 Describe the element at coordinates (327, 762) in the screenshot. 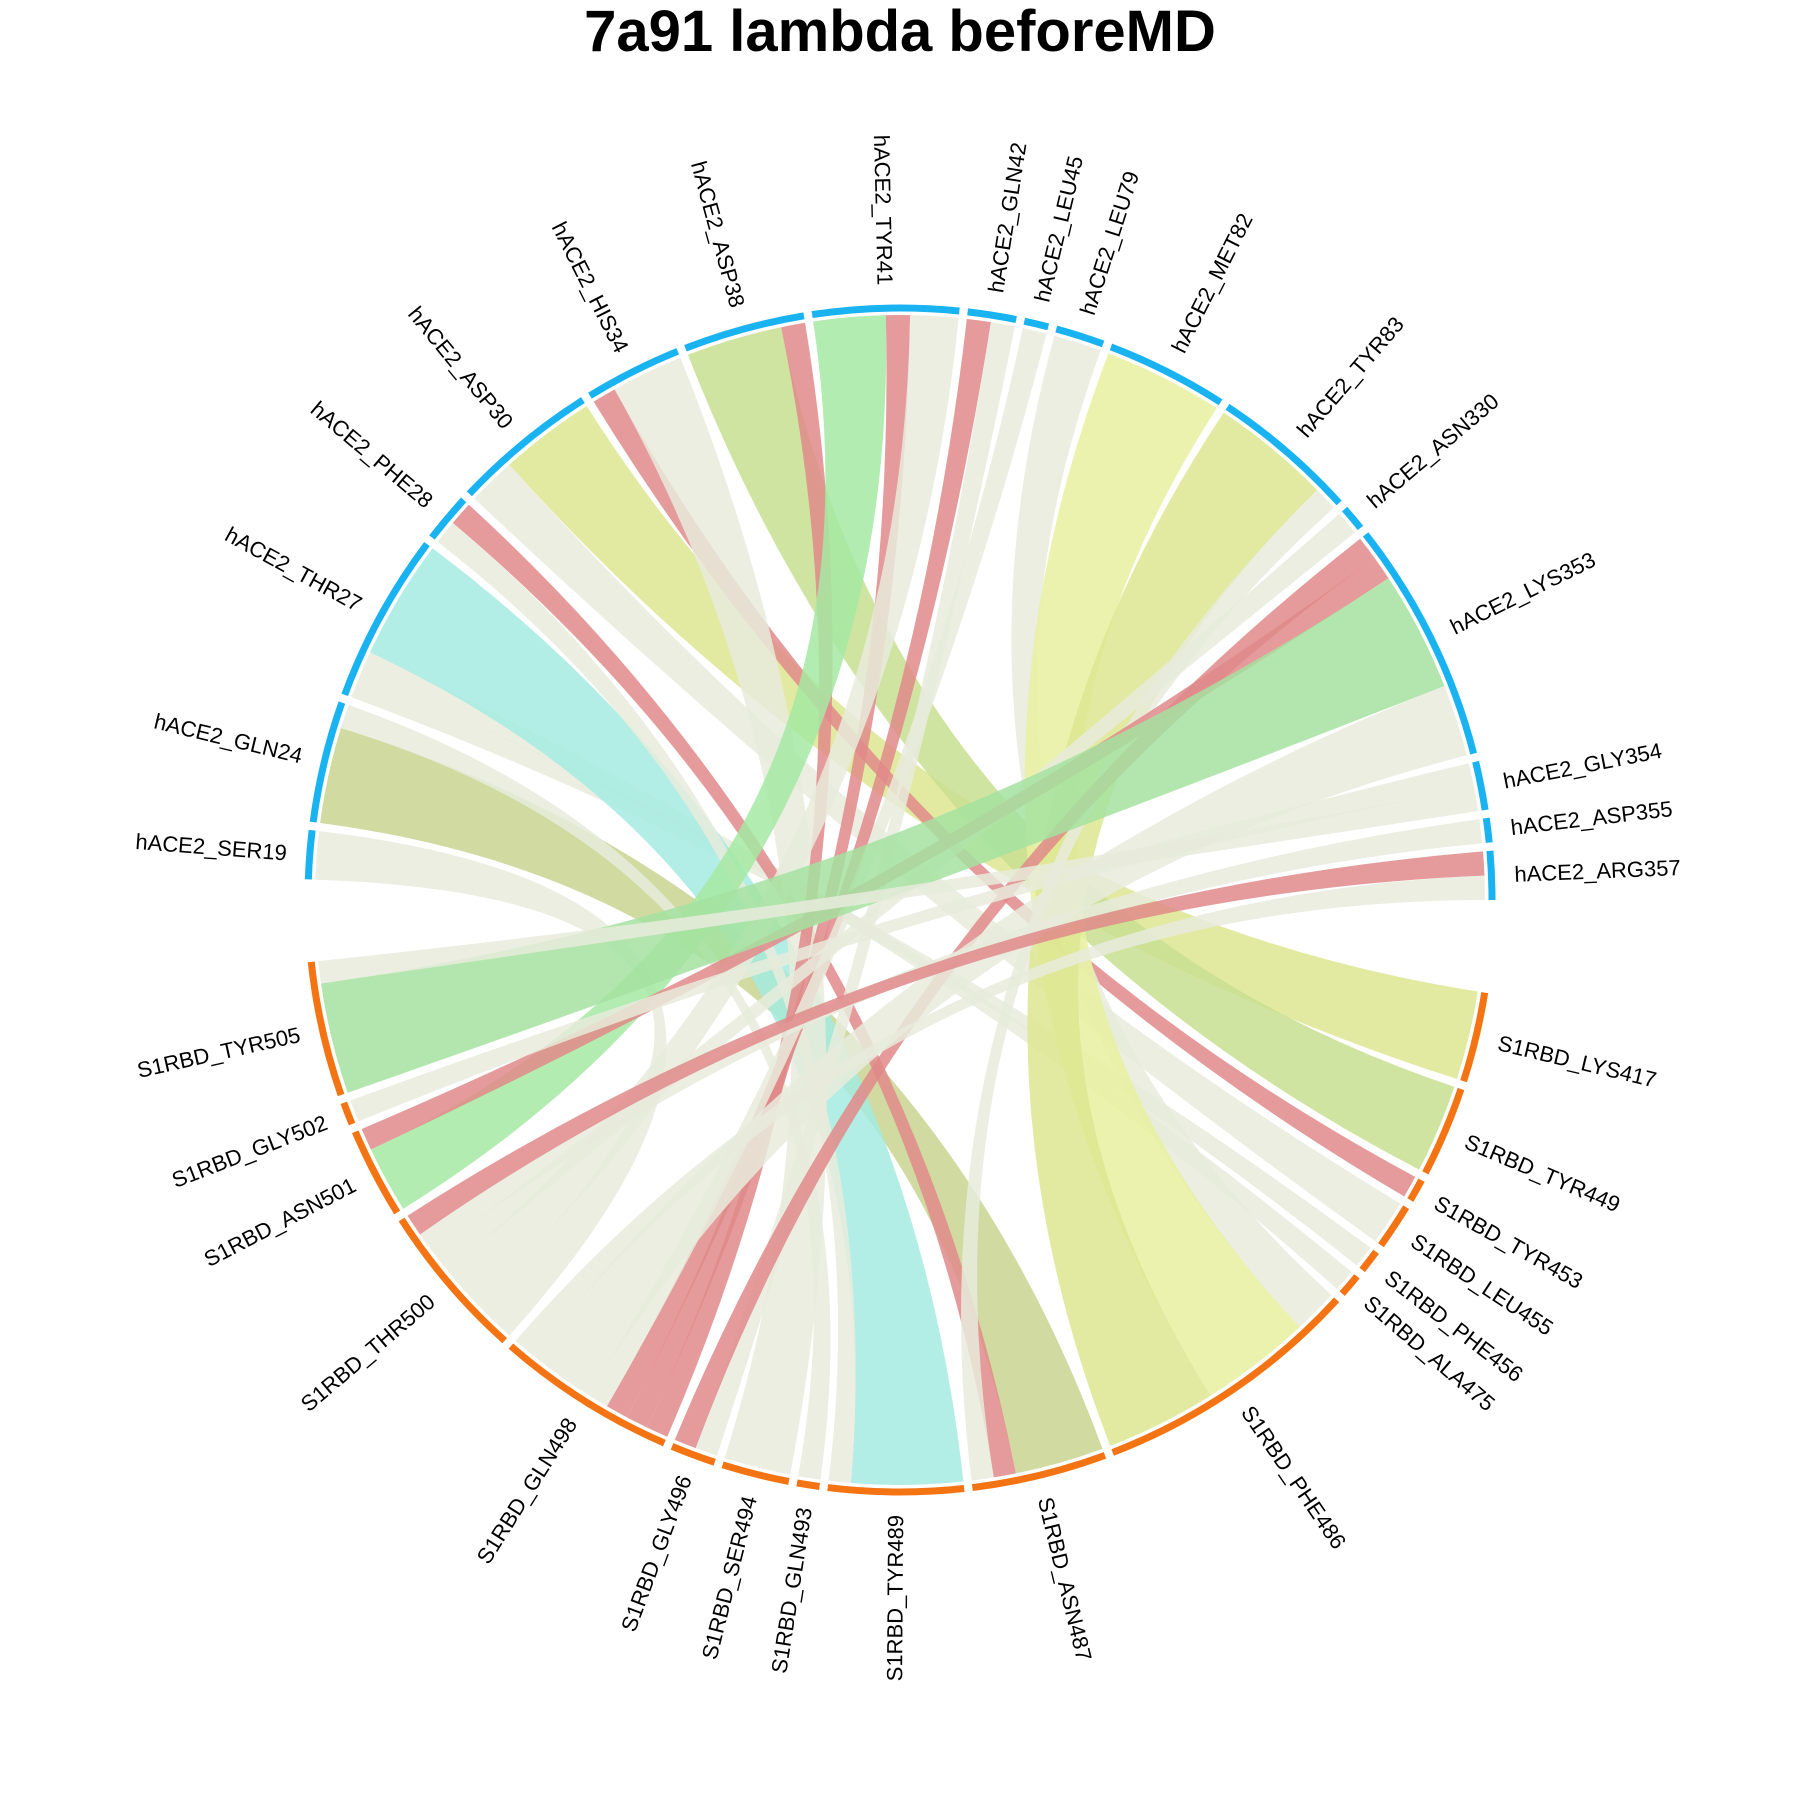

I see `track-segment-hACE2_GLN24` at that location.